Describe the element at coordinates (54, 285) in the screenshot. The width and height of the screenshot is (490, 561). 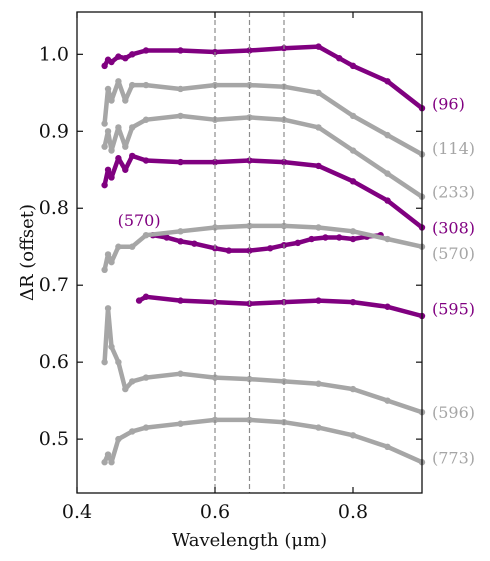
I see `y-tick-label: 0.7` at that location.